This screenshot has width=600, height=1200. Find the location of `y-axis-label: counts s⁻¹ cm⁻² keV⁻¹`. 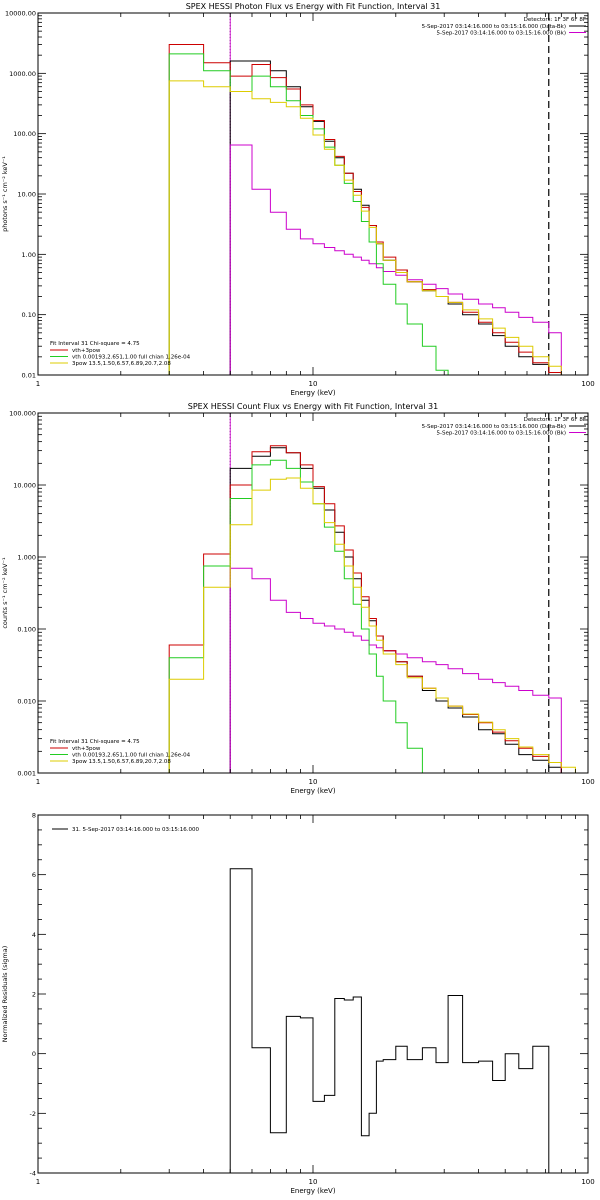

y-axis-label: counts s⁻¹ cm⁻² keV⁻¹ is located at coordinates (5, 593).